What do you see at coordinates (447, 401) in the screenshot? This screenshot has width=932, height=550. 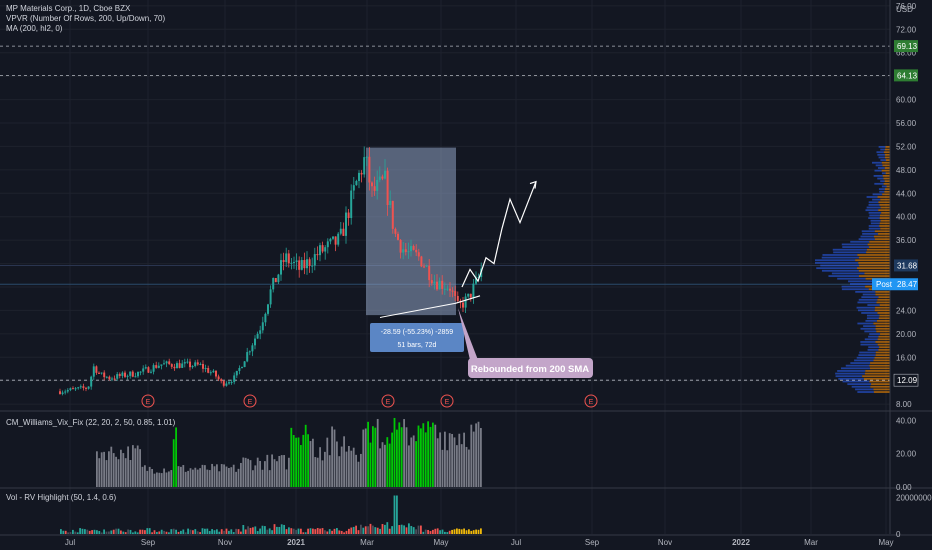 I see `earnings-marker` at bounding box center [447, 401].